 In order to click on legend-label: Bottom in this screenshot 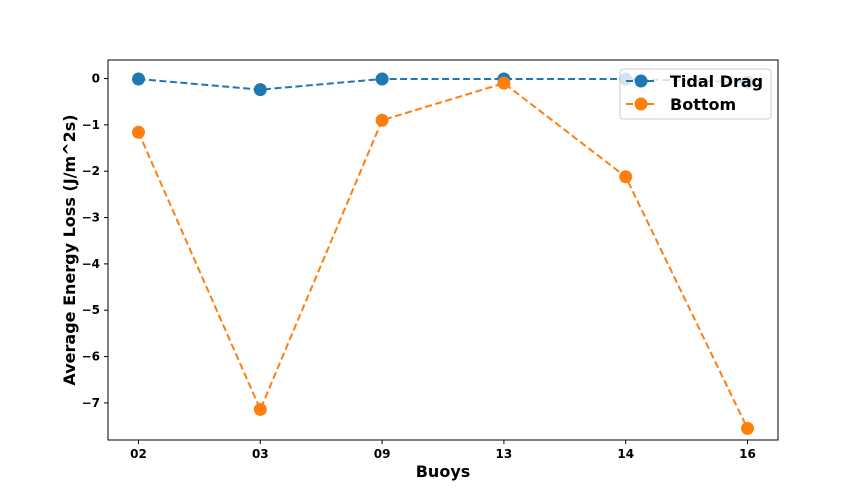, I will do `click(703, 104)`.